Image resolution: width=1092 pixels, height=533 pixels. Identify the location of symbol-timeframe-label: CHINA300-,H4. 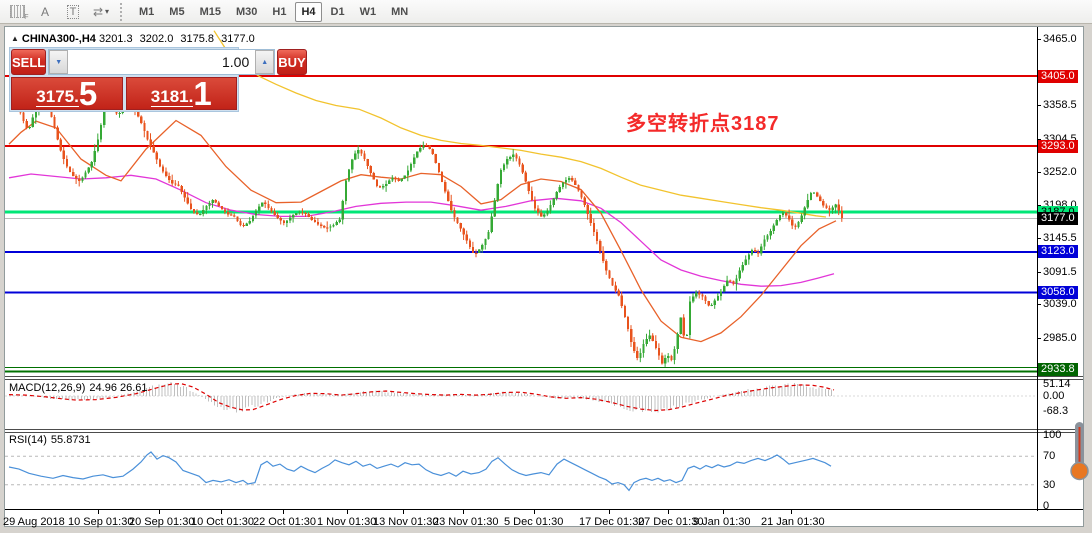
(58, 39).